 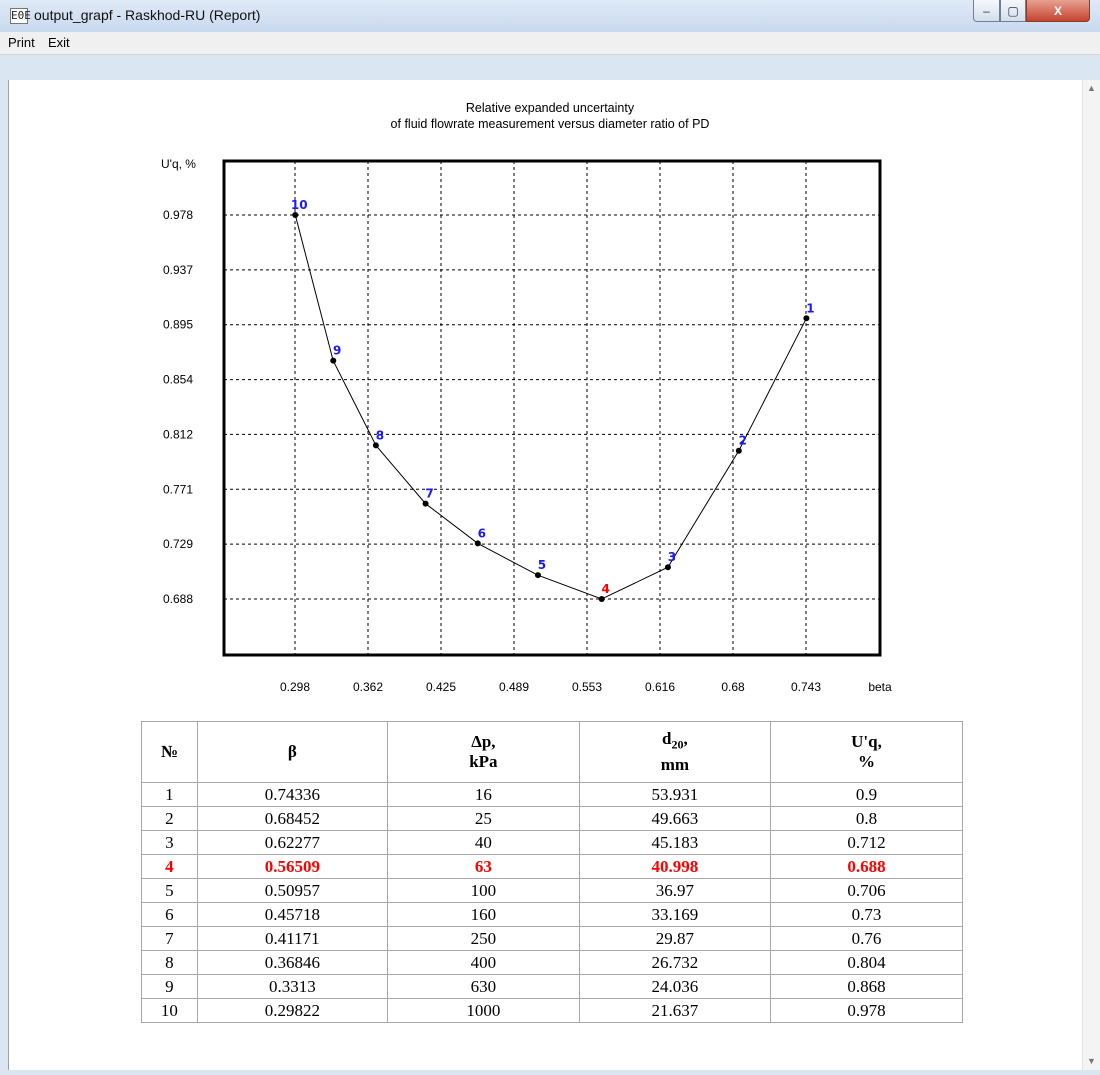 I want to click on table-row: 9 0.3313 630 24.036 0.868, so click(x=552, y=986).